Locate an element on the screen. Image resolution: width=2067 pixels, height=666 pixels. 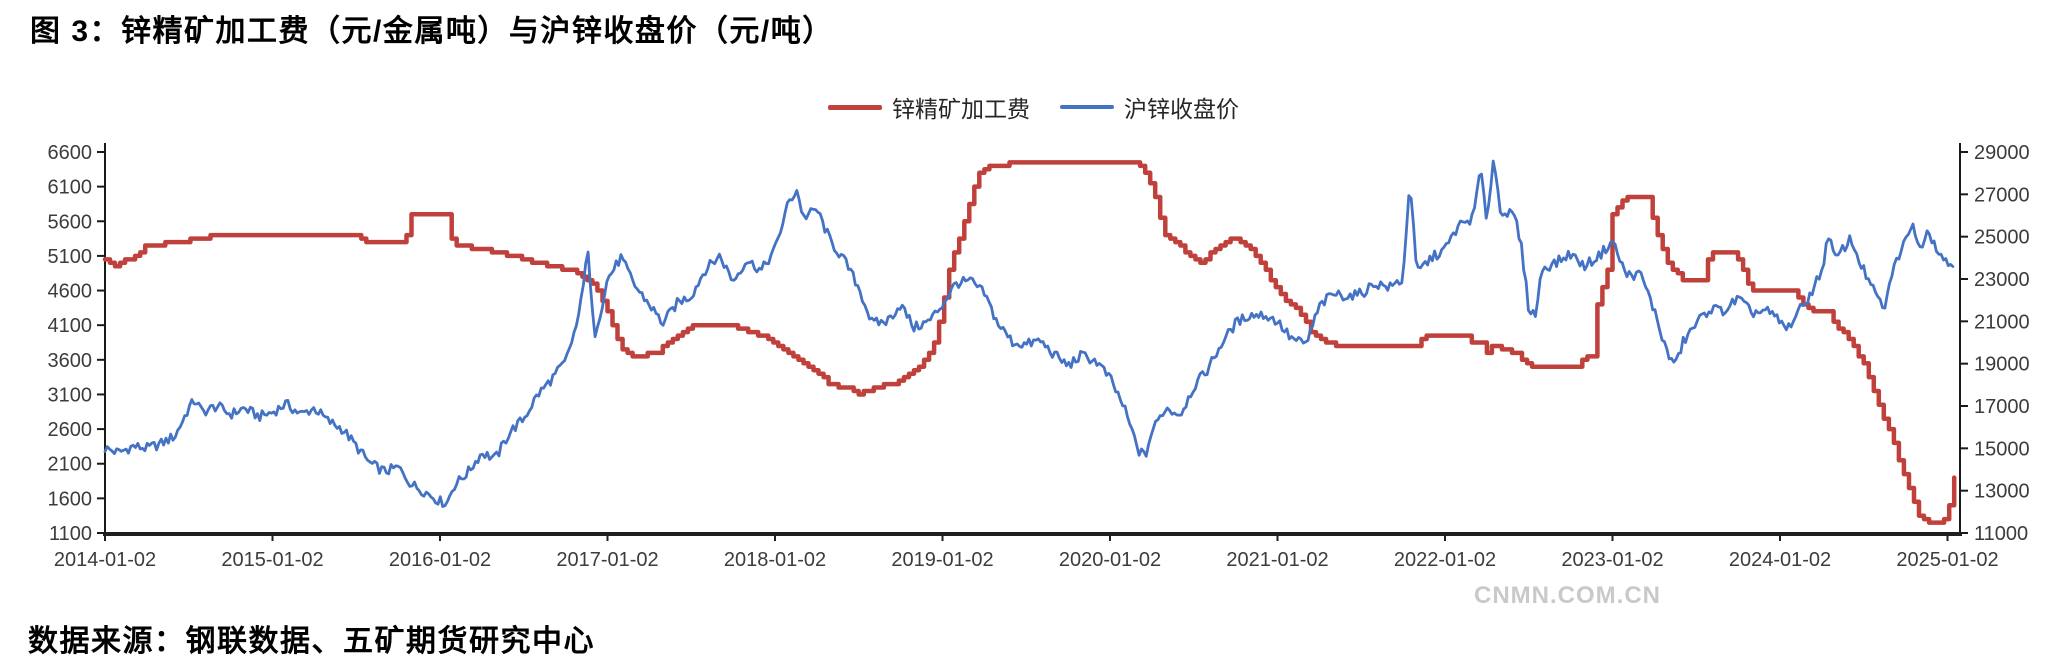
x-axis-tick-label: 2019-01-02 is located at coordinates (942, 560).